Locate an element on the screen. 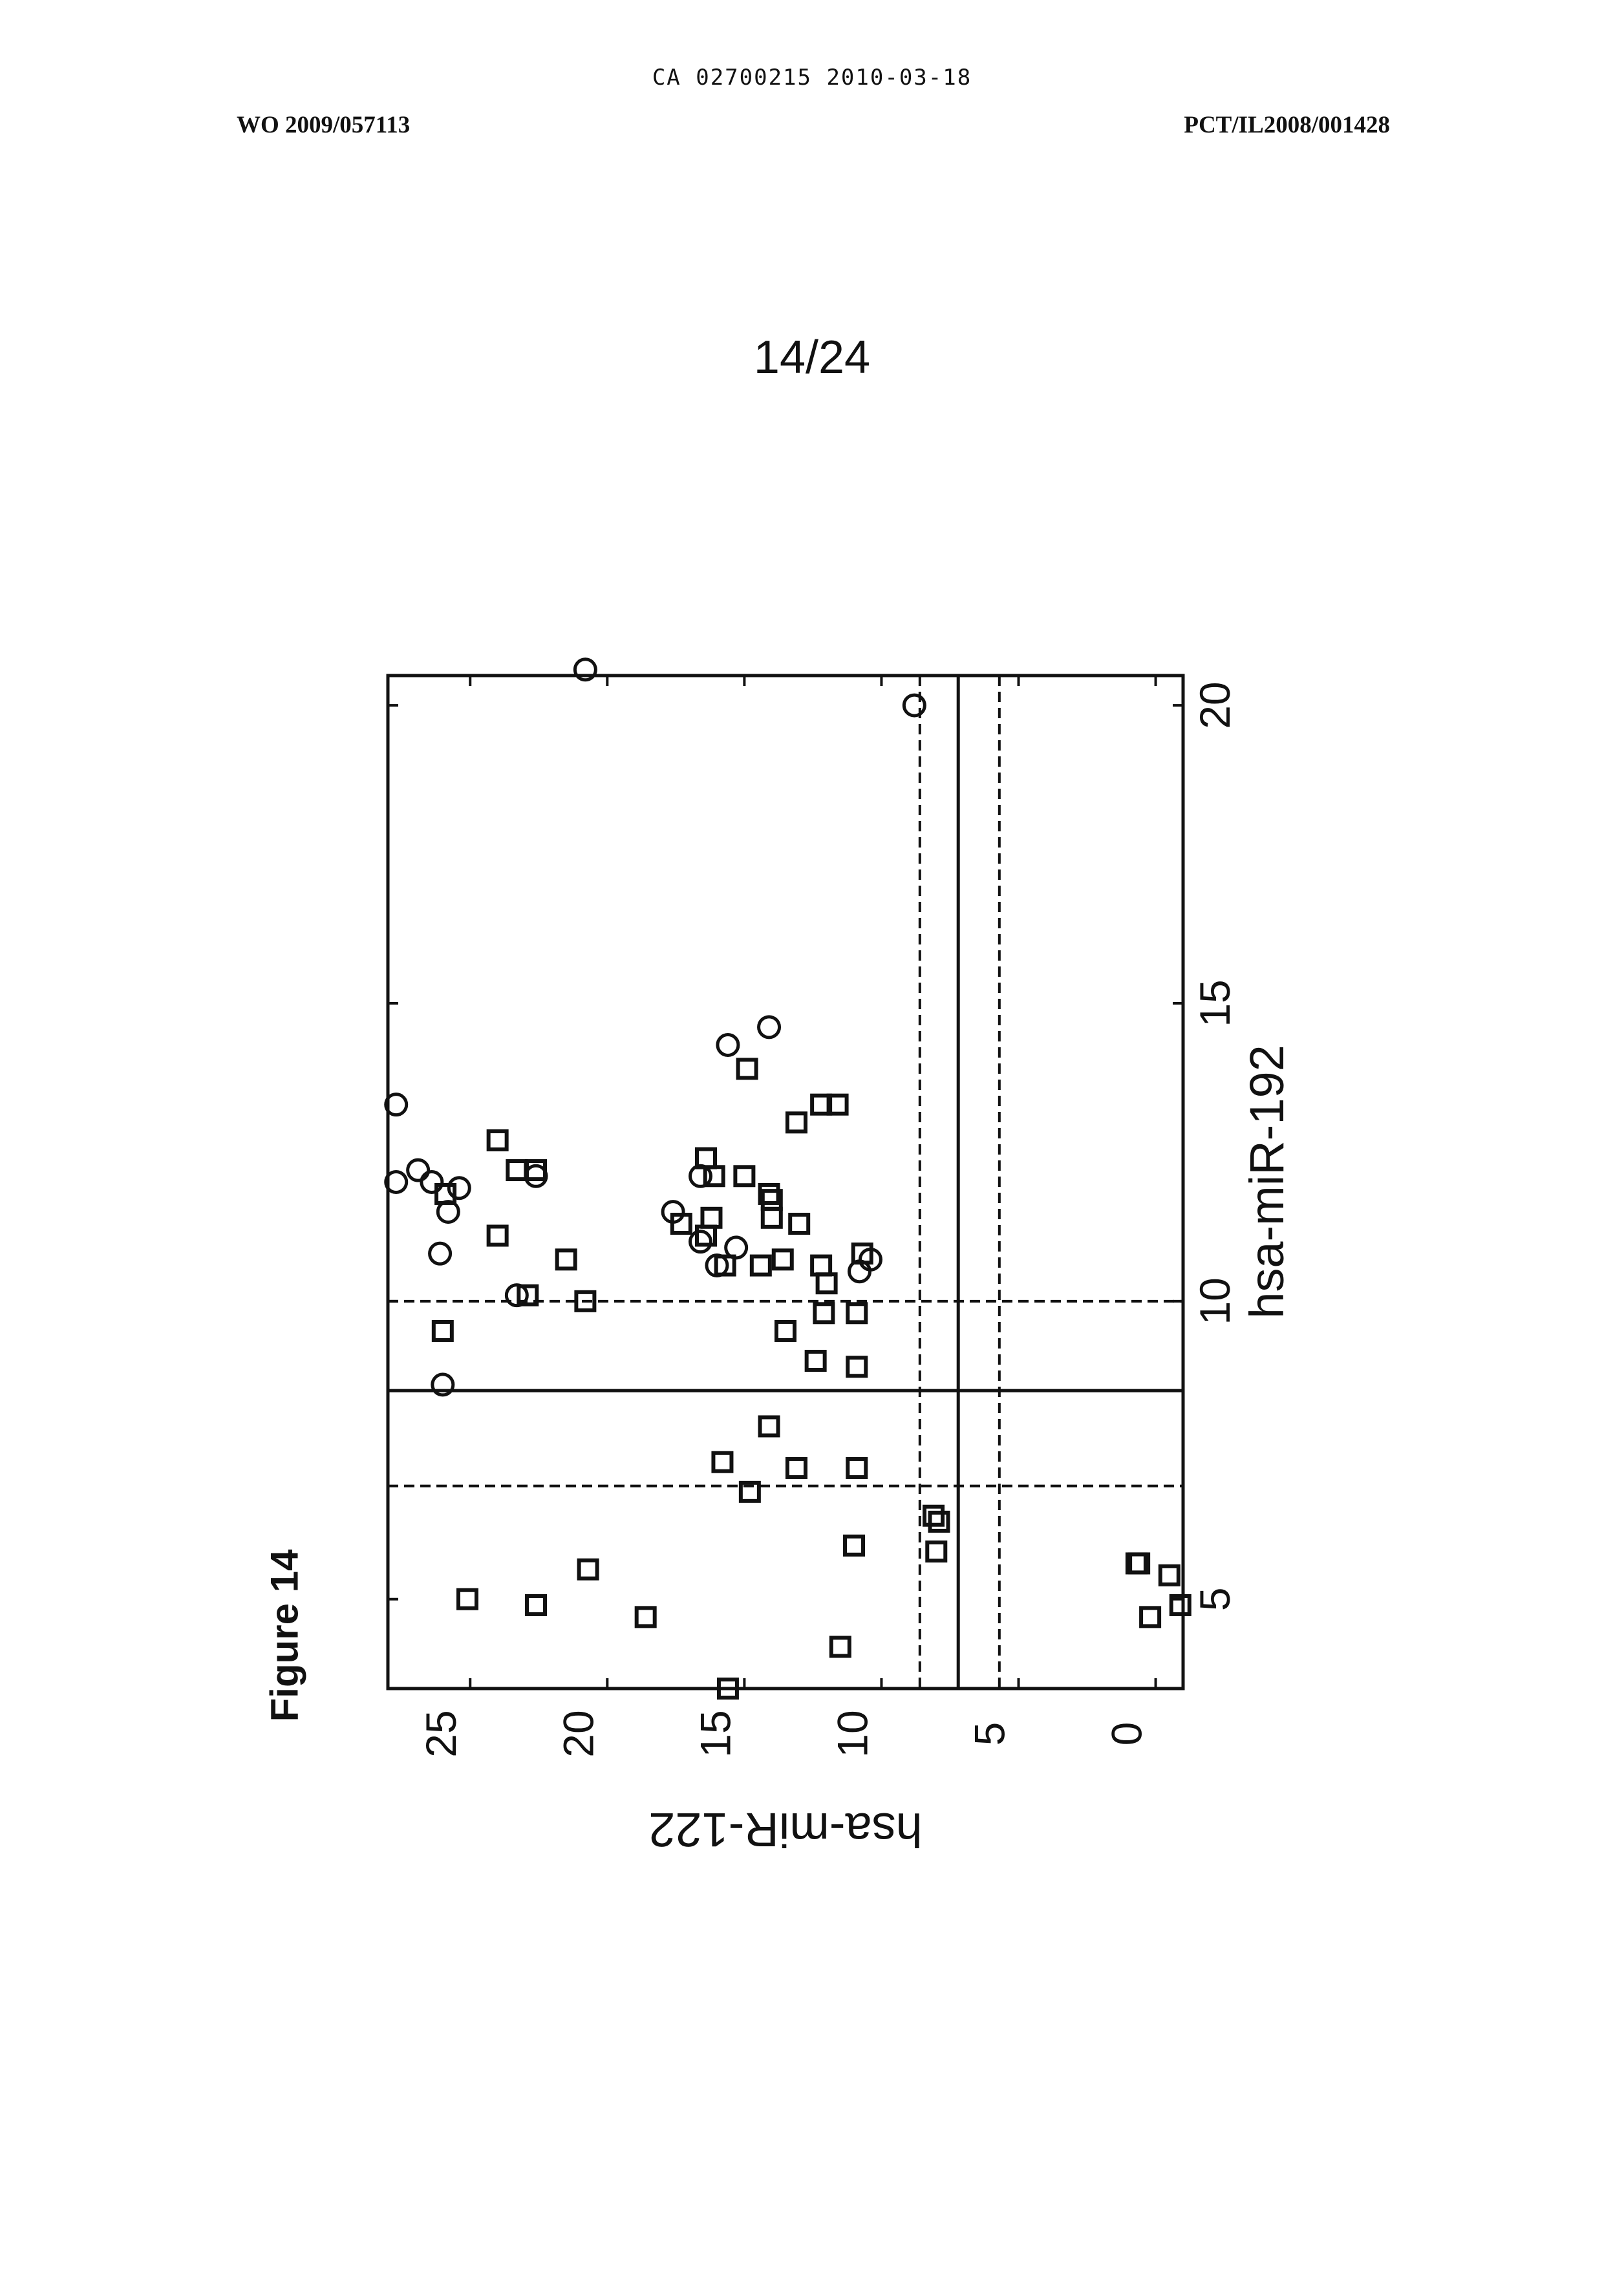 The height and width of the screenshot is (2282, 1624). x-tick-label: 20 is located at coordinates (1215, 705).